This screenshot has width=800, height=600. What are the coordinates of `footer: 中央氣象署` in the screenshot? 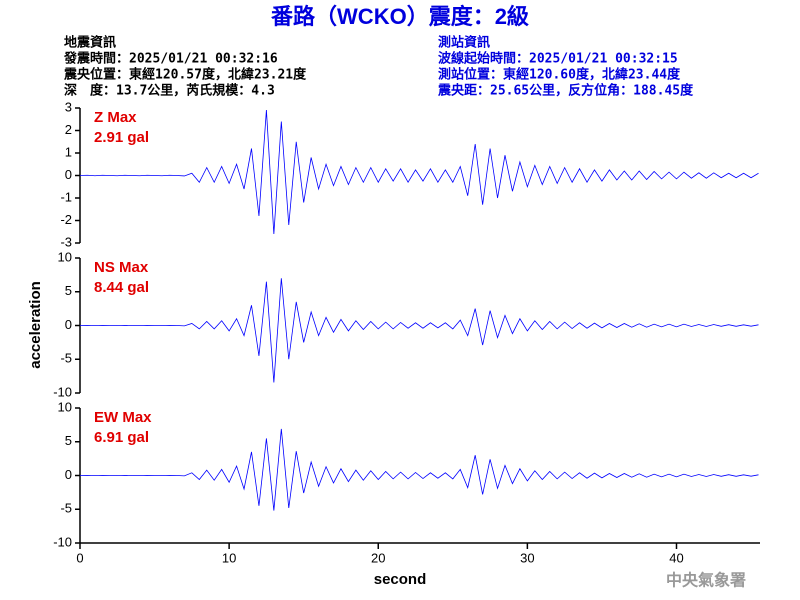 It's located at (706, 580).